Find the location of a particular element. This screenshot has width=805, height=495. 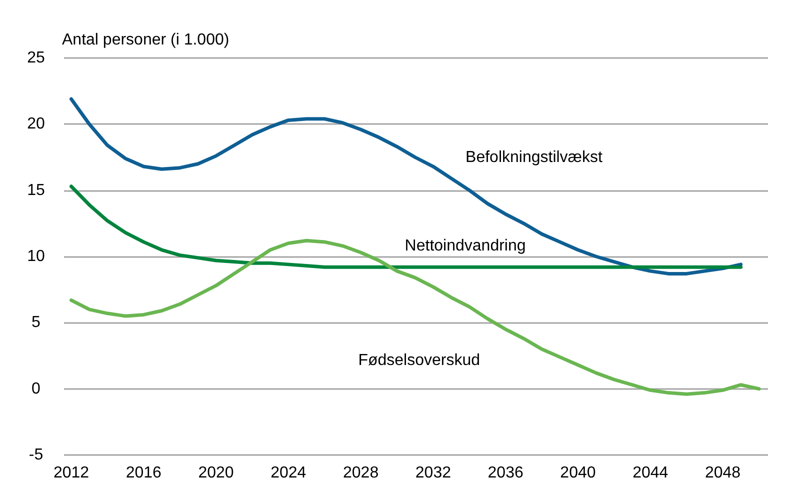

y-tick-label: 20 is located at coordinates (36, 124).